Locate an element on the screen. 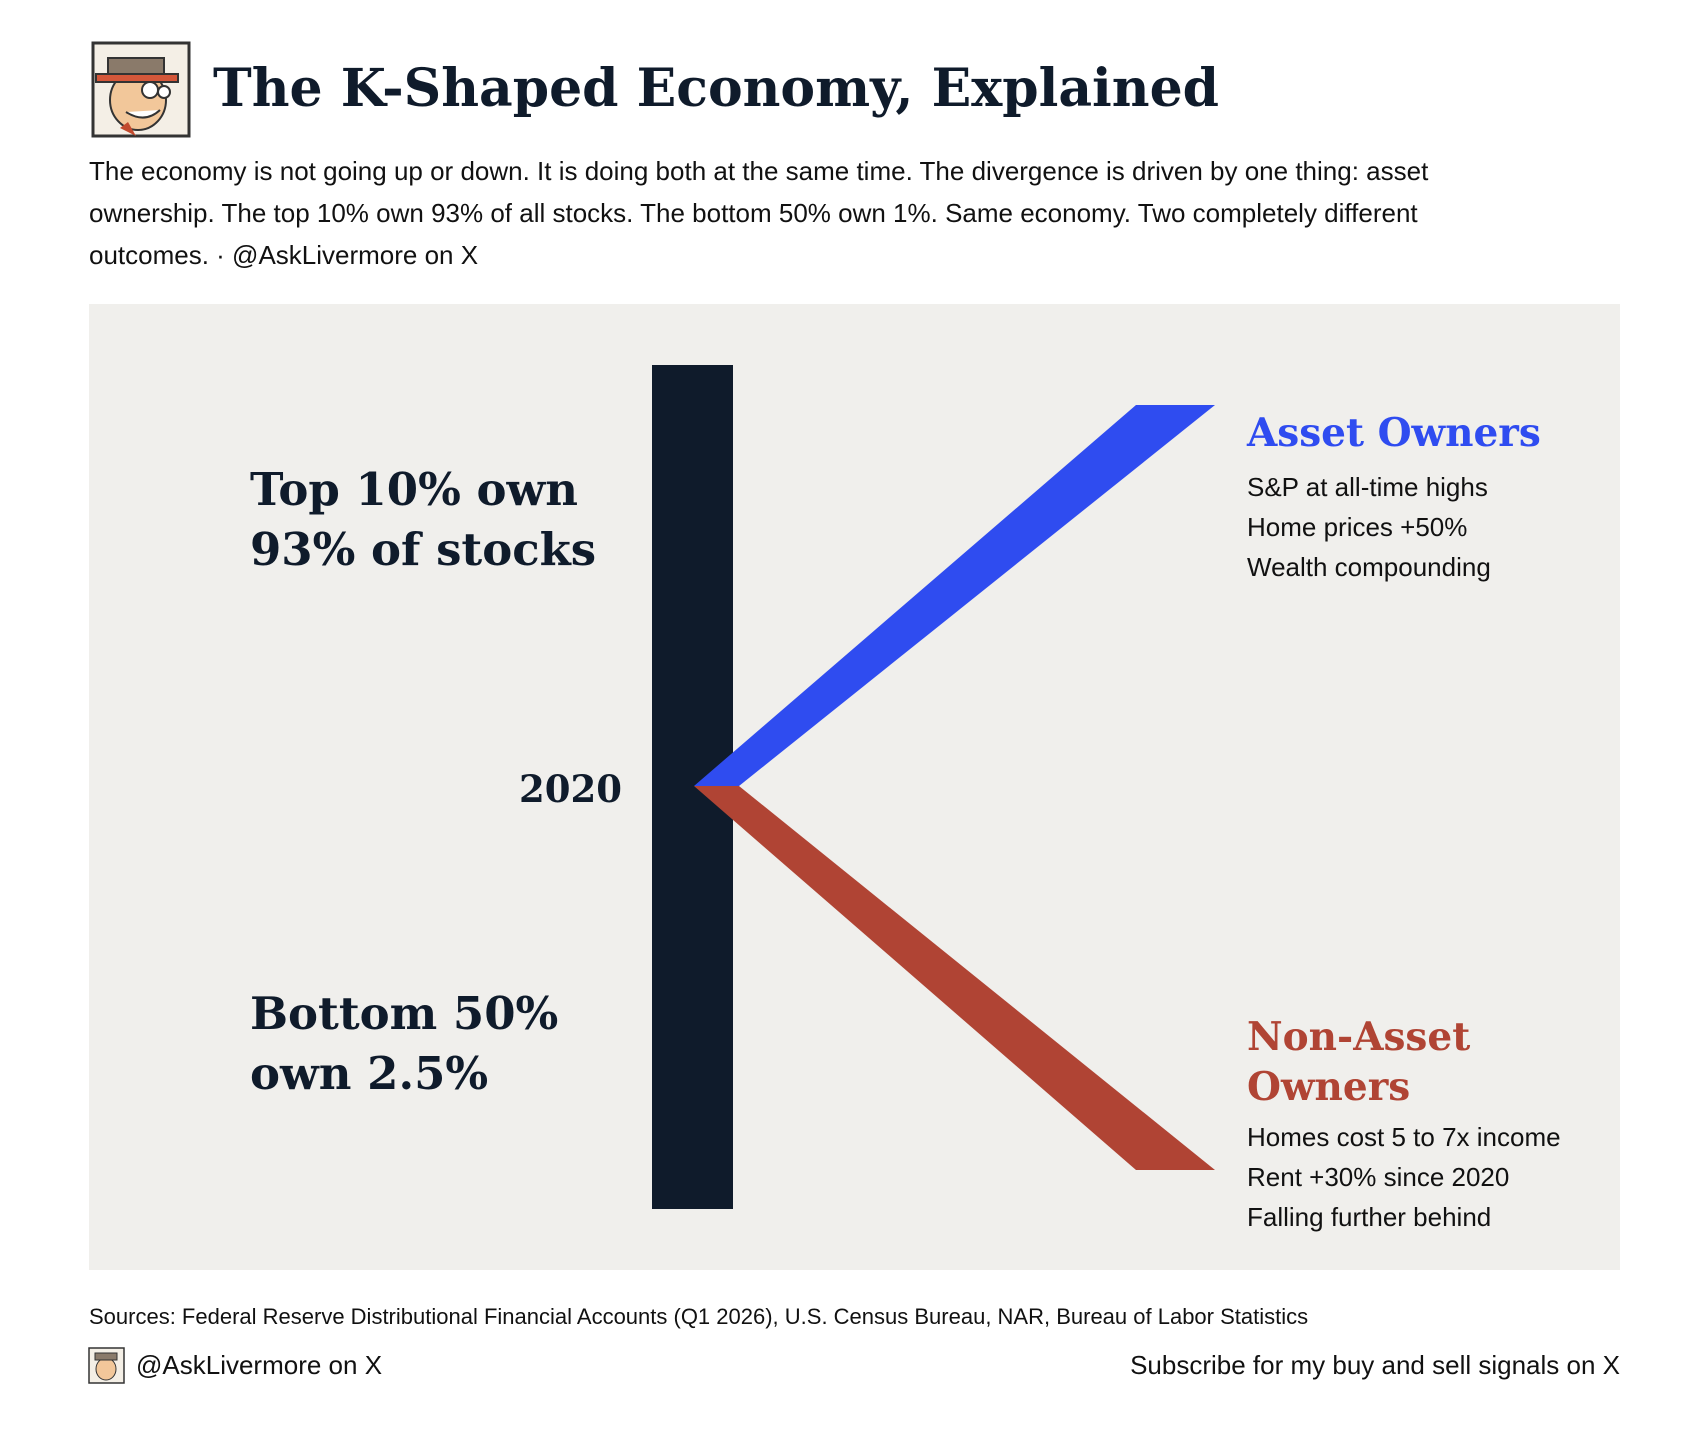 Image resolution: width=1692 pixels, height=1442 pixels. lower-title: Owners is located at coordinates (1328, 1087).